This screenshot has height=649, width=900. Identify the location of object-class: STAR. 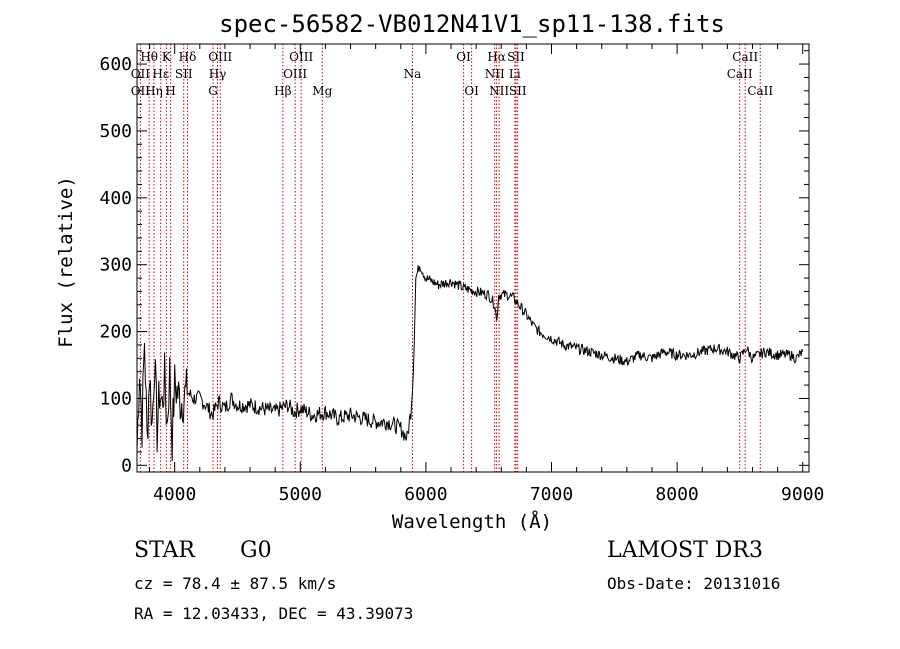
(164, 550).